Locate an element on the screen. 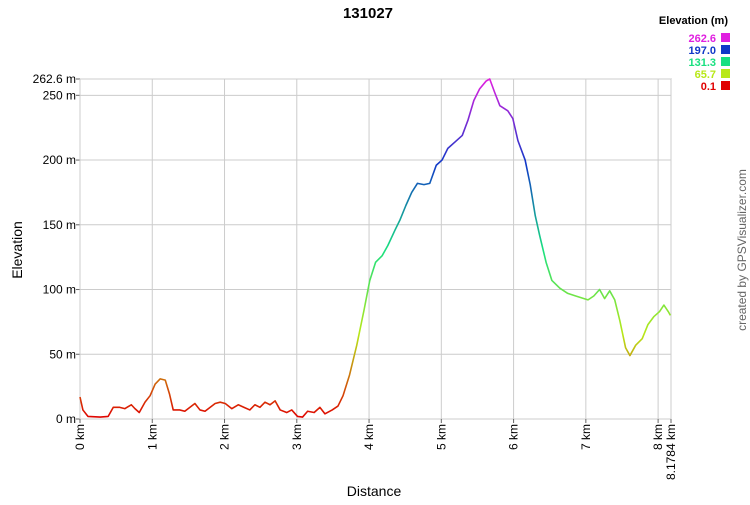 This screenshot has width=750, height=505. legend-title: Elevation (m) is located at coordinates (693, 21).